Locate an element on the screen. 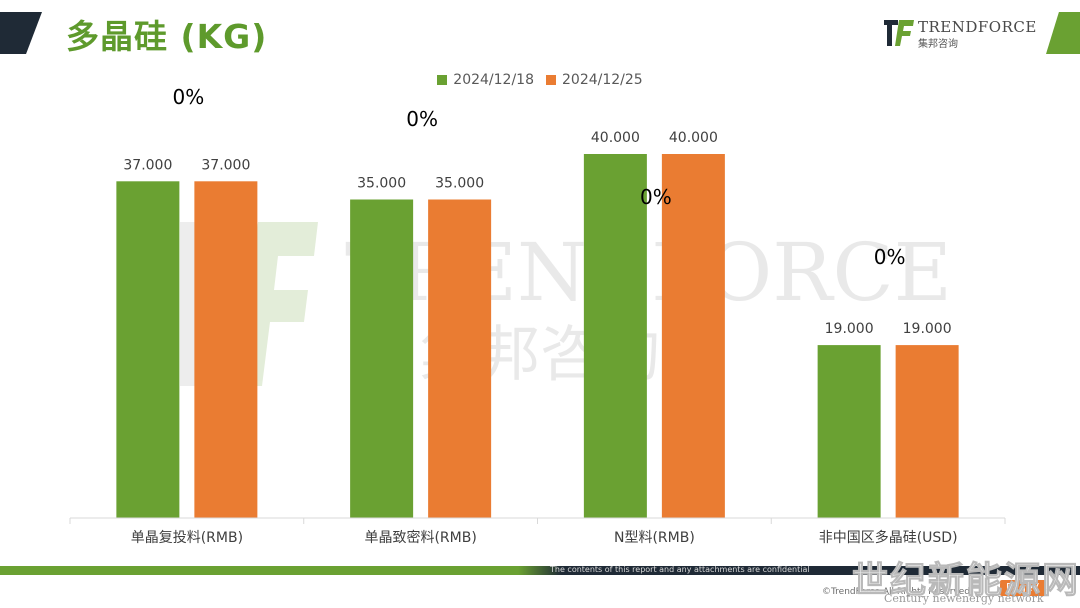 The image size is (1080, 608). legend-item-series-b: 2024/12/25 is located at coordinates (594, 80).